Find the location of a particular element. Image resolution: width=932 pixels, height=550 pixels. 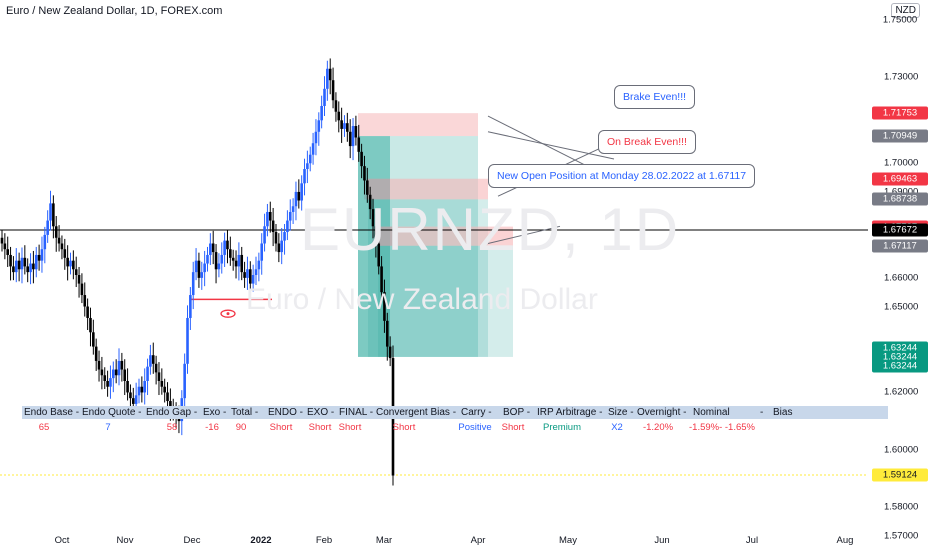

time-tick-label: 2022 is located at coordinates (261, 540).